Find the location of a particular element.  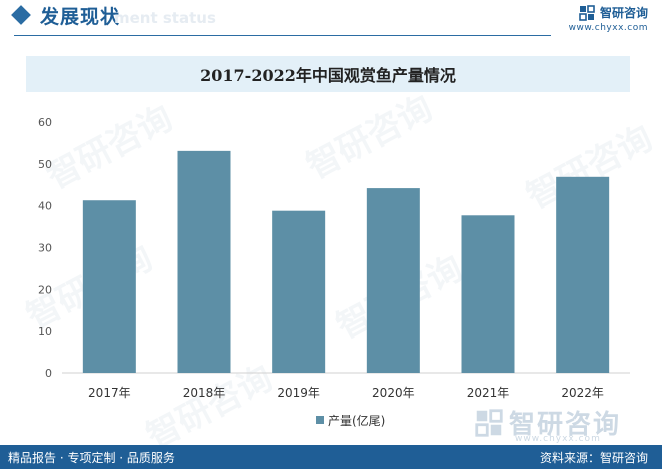

brand-logo-icon is located at coordinates (587, 12).